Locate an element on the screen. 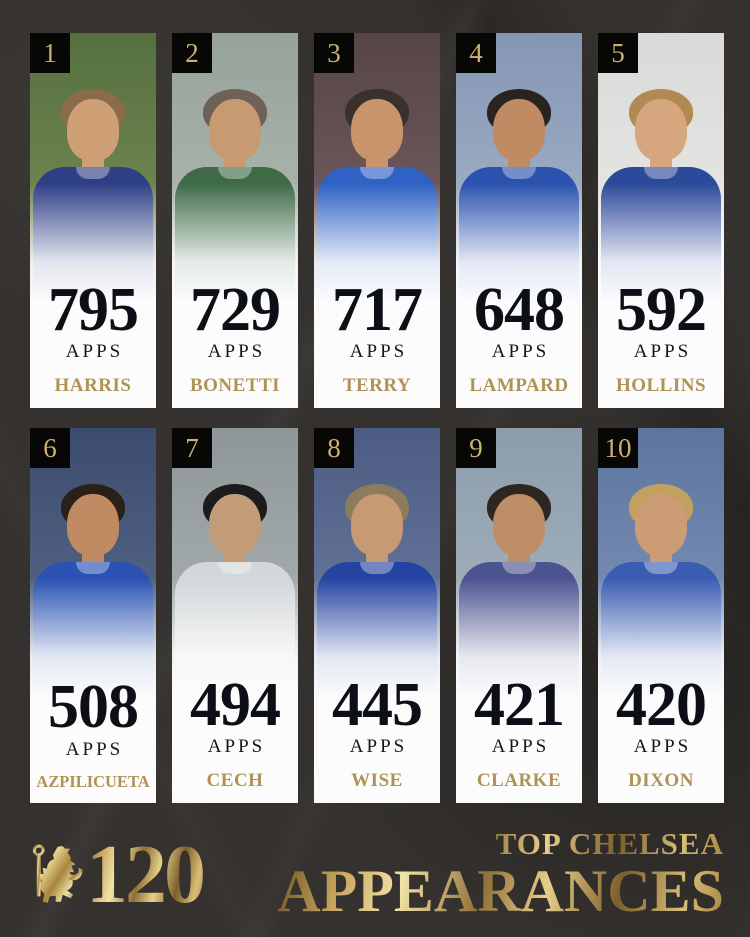 The image size is (750, 937). rank-number: 7 is located at coordinates (192, 447).